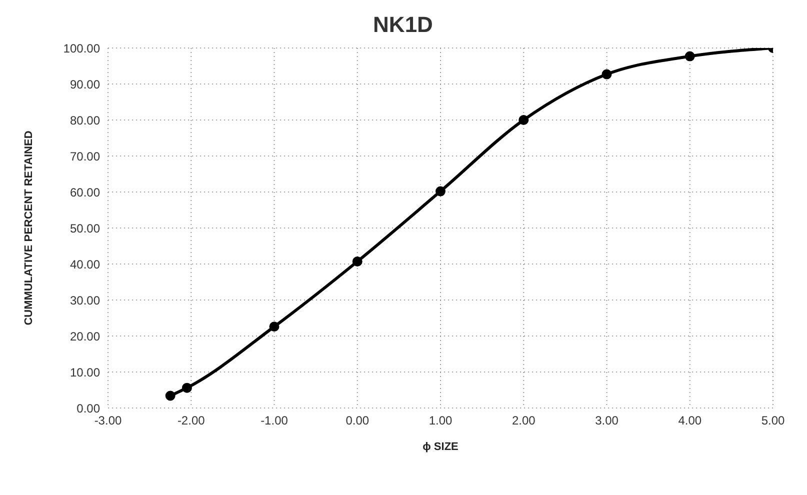 Image resolution: width=807 pixels, height=495 pixels. I want to click on x-tick-label: -3.00, so click(108, 421).